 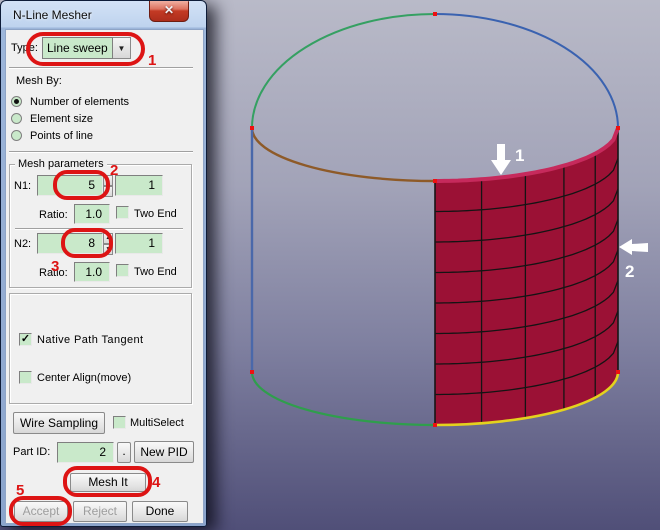 I want to click on part-id-input: 2, so click(x=85, y=452).